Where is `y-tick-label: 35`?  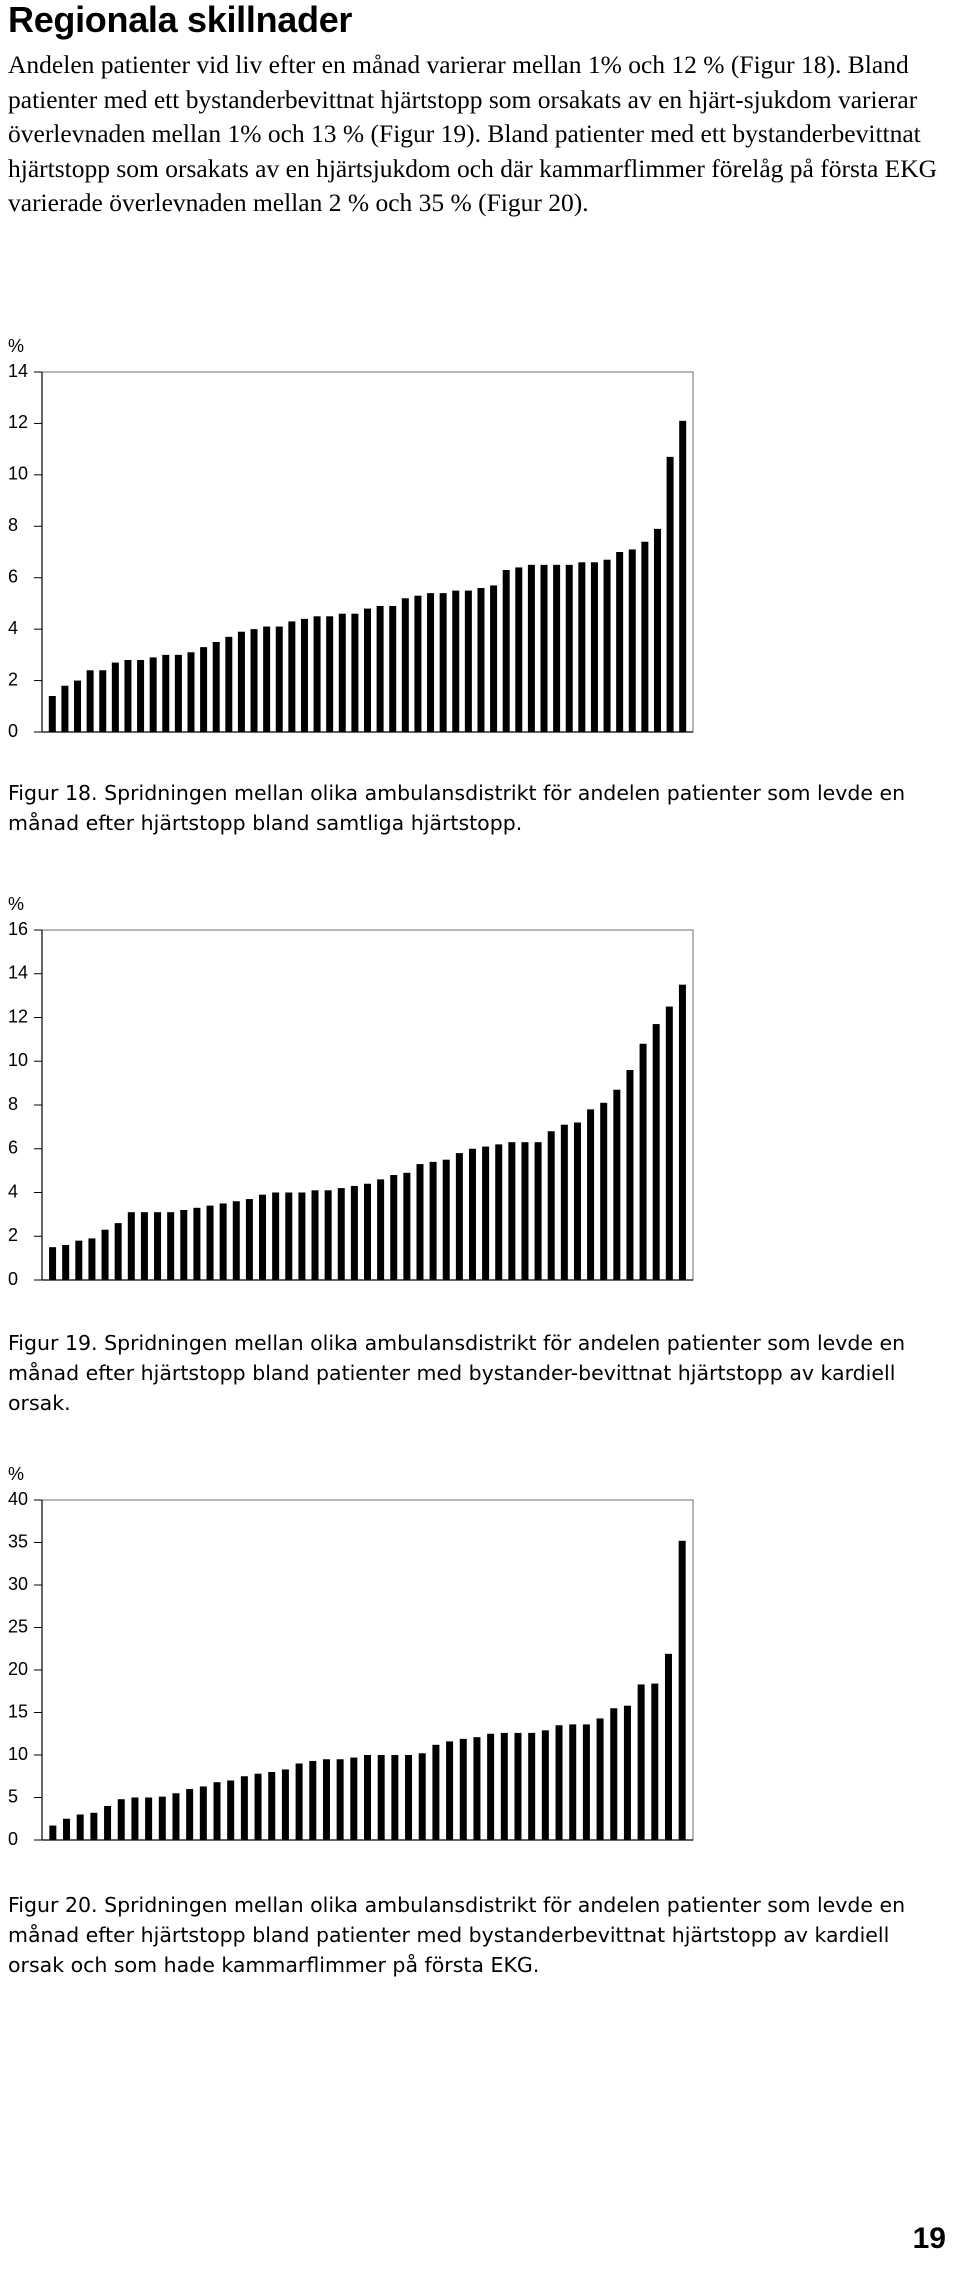 y-tick-label: 35 is located at coordinates (18, 1541).